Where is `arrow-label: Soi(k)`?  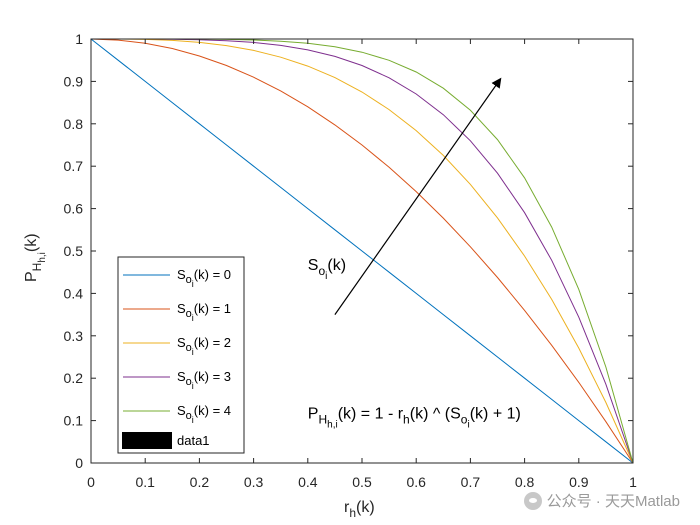 arrow-label: Soi(k) is located at coordinates (327, 269).